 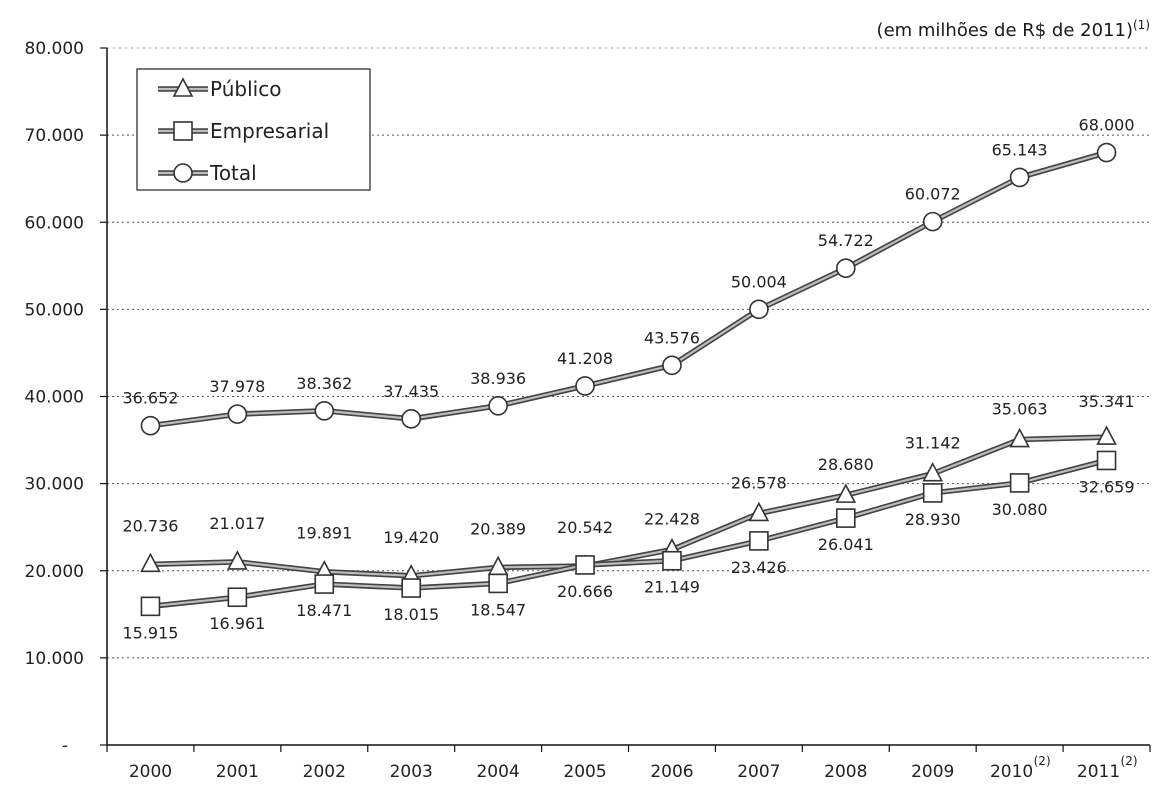 What do you see at coordinates (237, 523) in the screenshot?
I see `data-label: 21.017` at bounding box center [237, 523].